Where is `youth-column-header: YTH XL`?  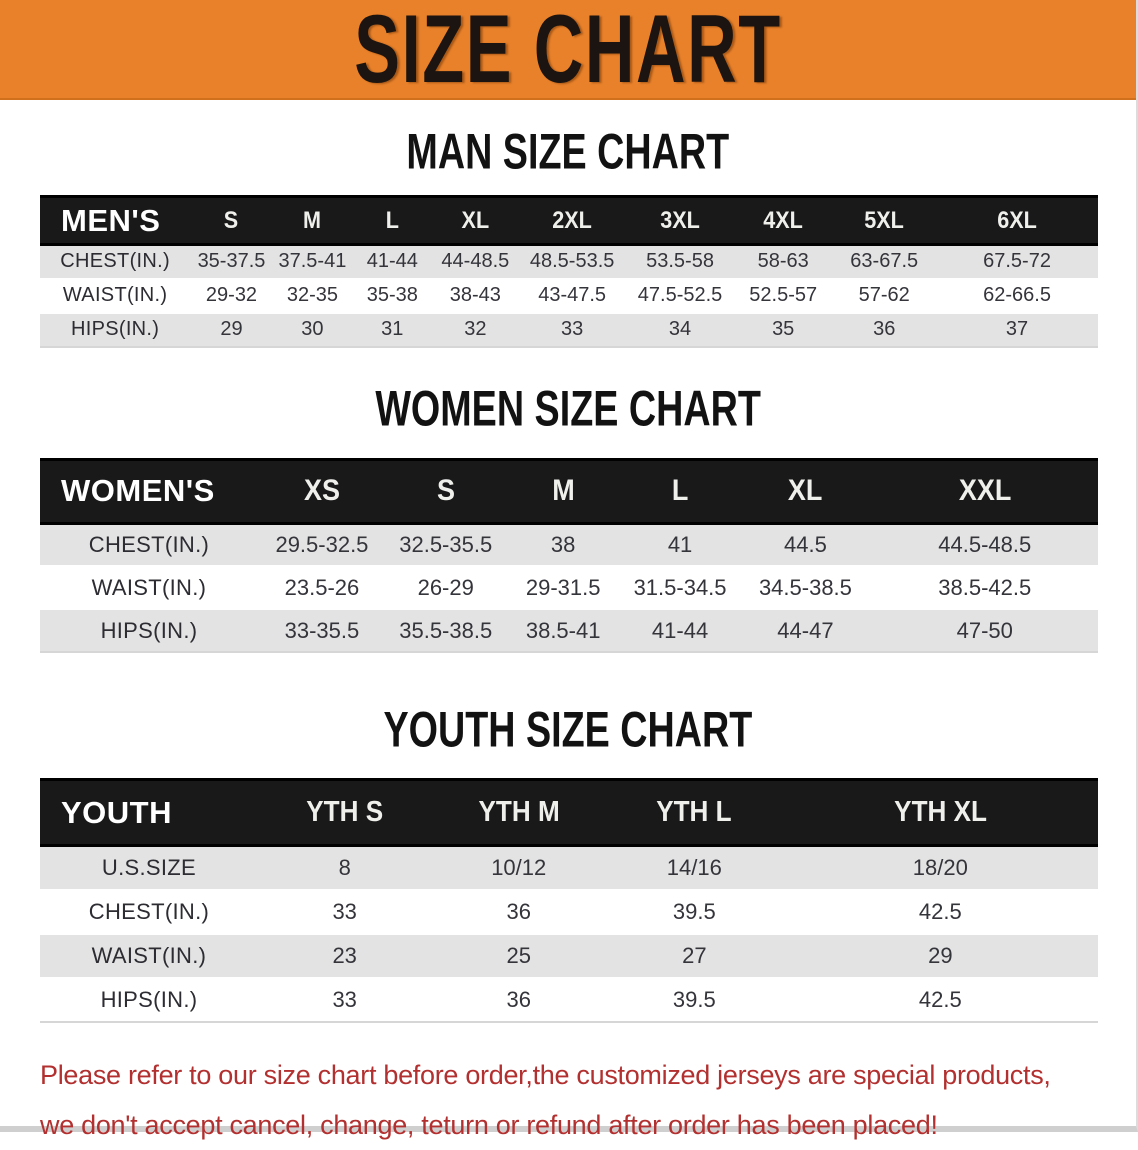 youth-column-header: YTH XL is located at coordinates (940, 812).